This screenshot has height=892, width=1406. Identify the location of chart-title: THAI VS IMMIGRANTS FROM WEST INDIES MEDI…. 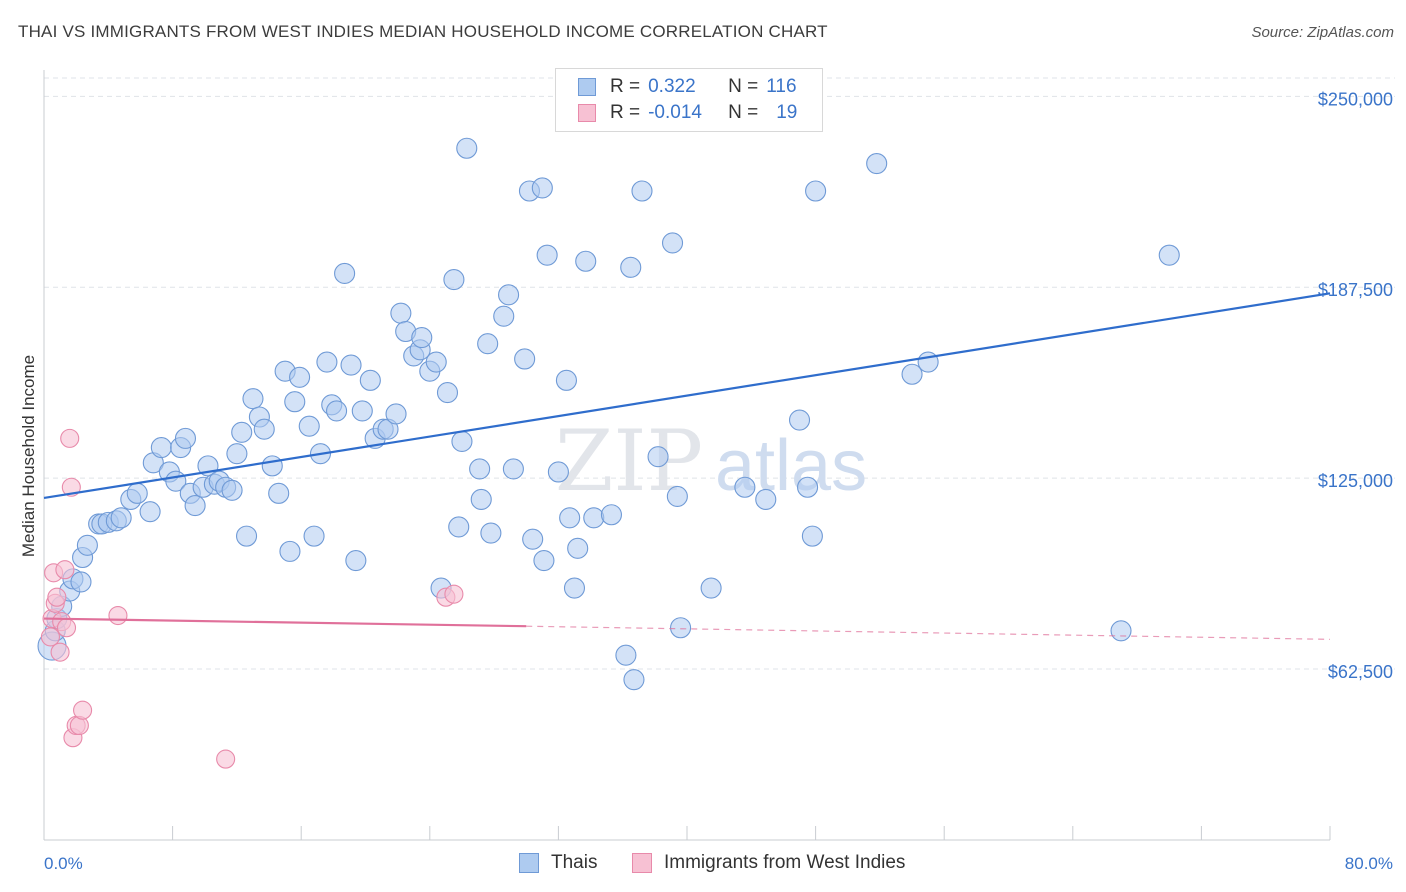
(423, 31).